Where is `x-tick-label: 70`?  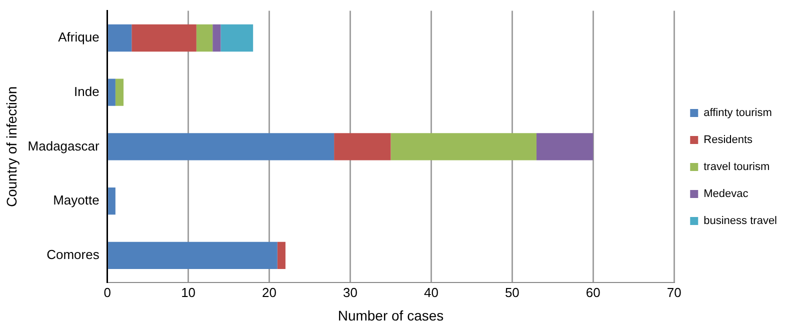
x-tick-label: 70 is located at coordinates (674, 292).